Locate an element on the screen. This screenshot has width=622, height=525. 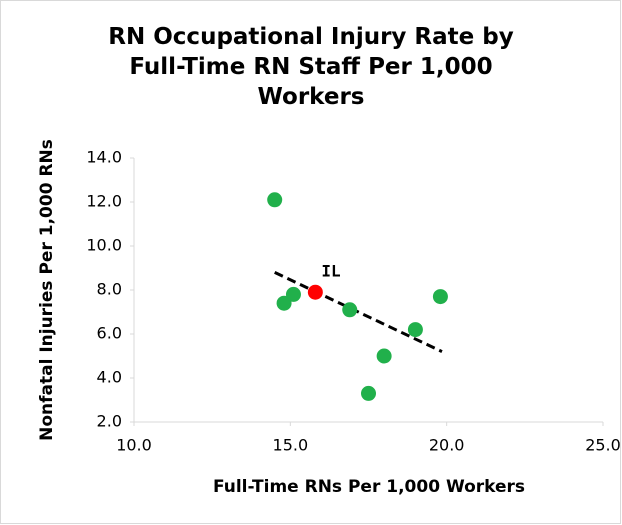
y-tick-label: 10.0 is located at coordinates (104, 245).